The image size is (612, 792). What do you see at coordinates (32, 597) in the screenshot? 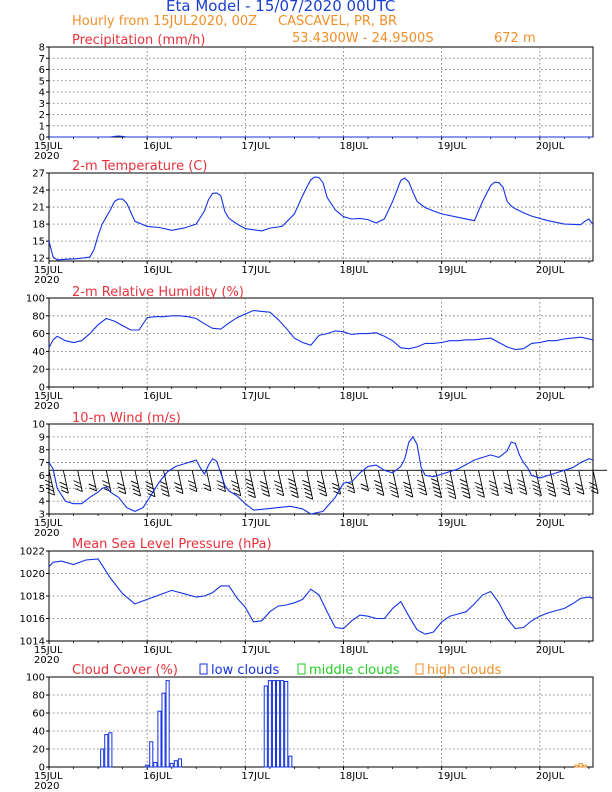
I see `mslp-ytick-label: 1018` at bounding box center [32, 597].